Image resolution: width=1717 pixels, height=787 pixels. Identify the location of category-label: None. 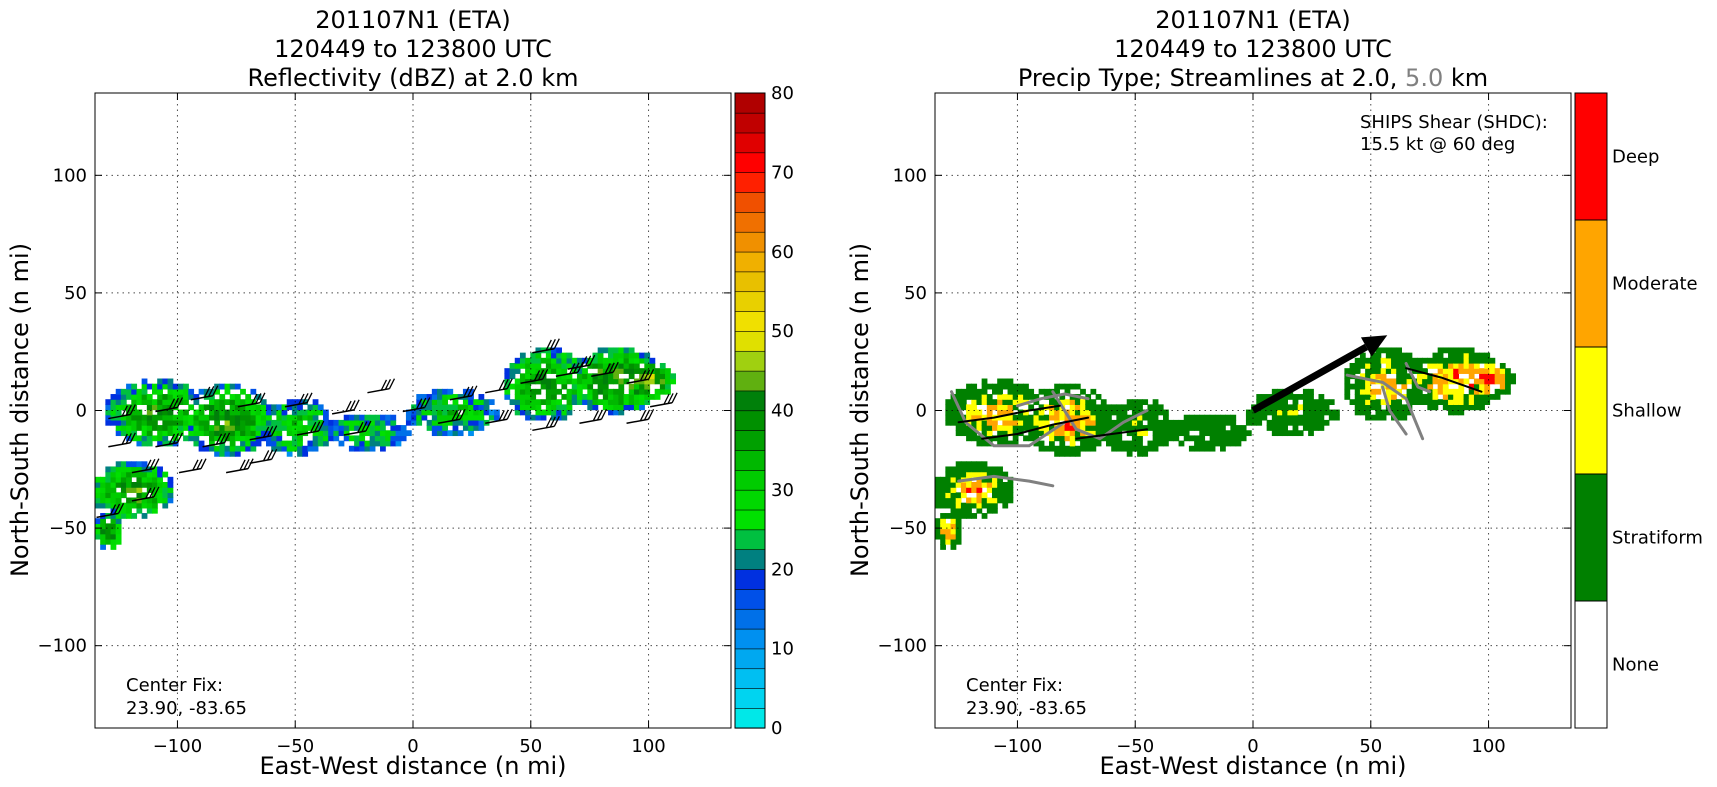
(1635, 665).